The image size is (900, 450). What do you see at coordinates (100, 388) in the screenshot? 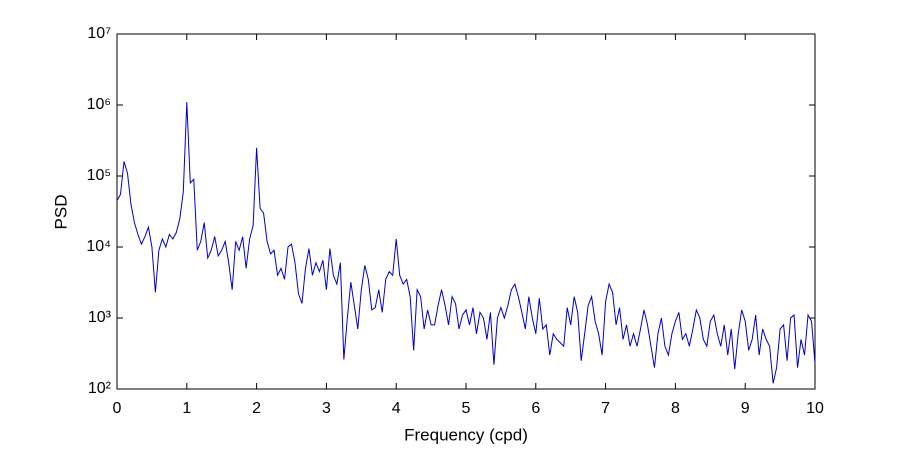
I see `y-tick-label: 10²` at bounding box center [100, 388].